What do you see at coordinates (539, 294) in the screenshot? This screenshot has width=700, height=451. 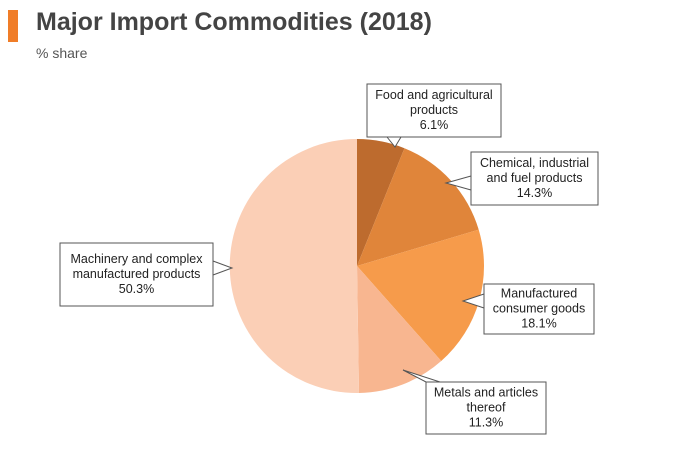 I see `slice-category-label-3: Manufactured` at bounding box center [539, 294].